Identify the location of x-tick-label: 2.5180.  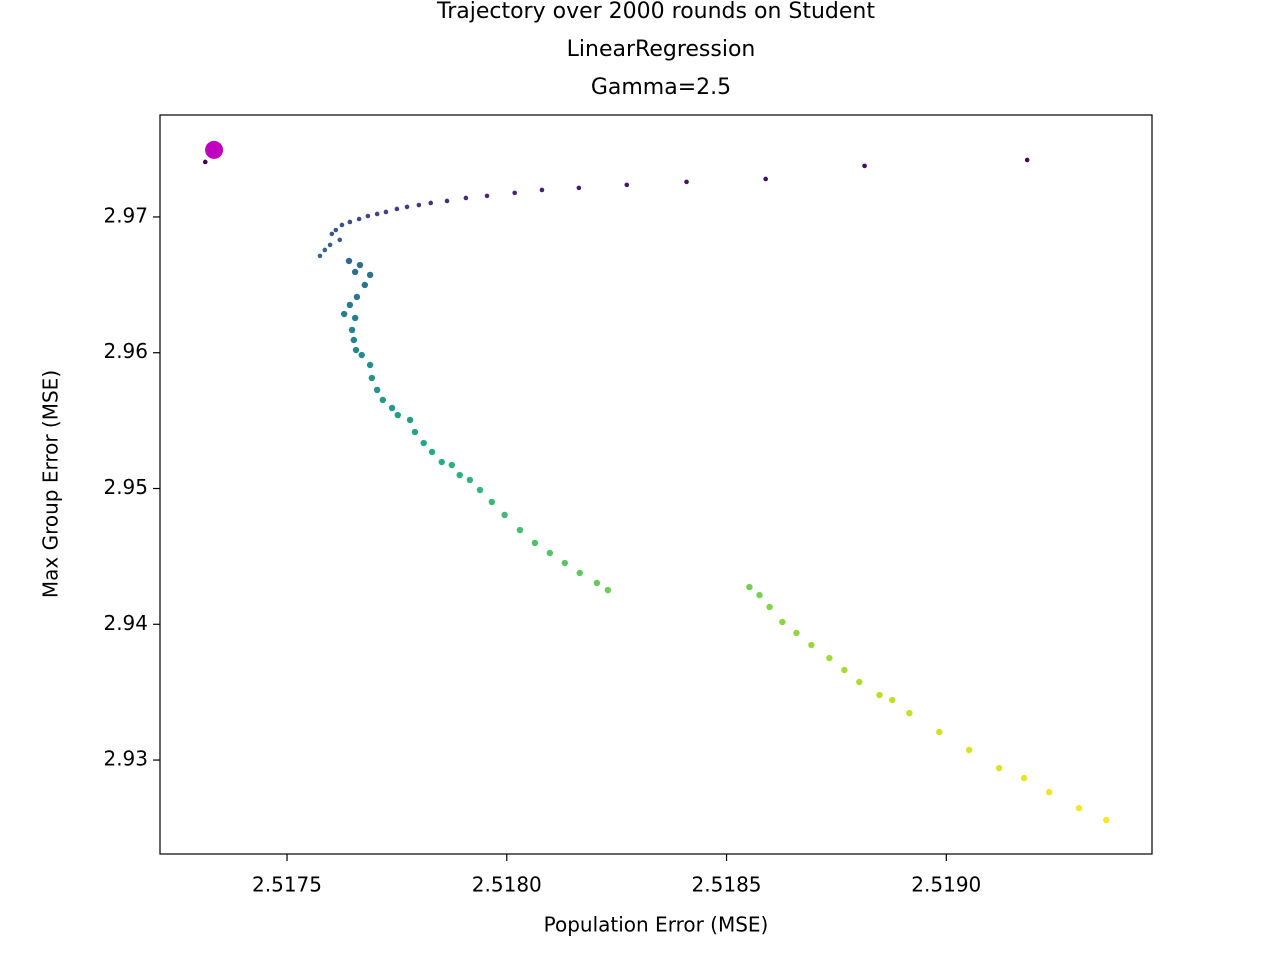
(507, 885).